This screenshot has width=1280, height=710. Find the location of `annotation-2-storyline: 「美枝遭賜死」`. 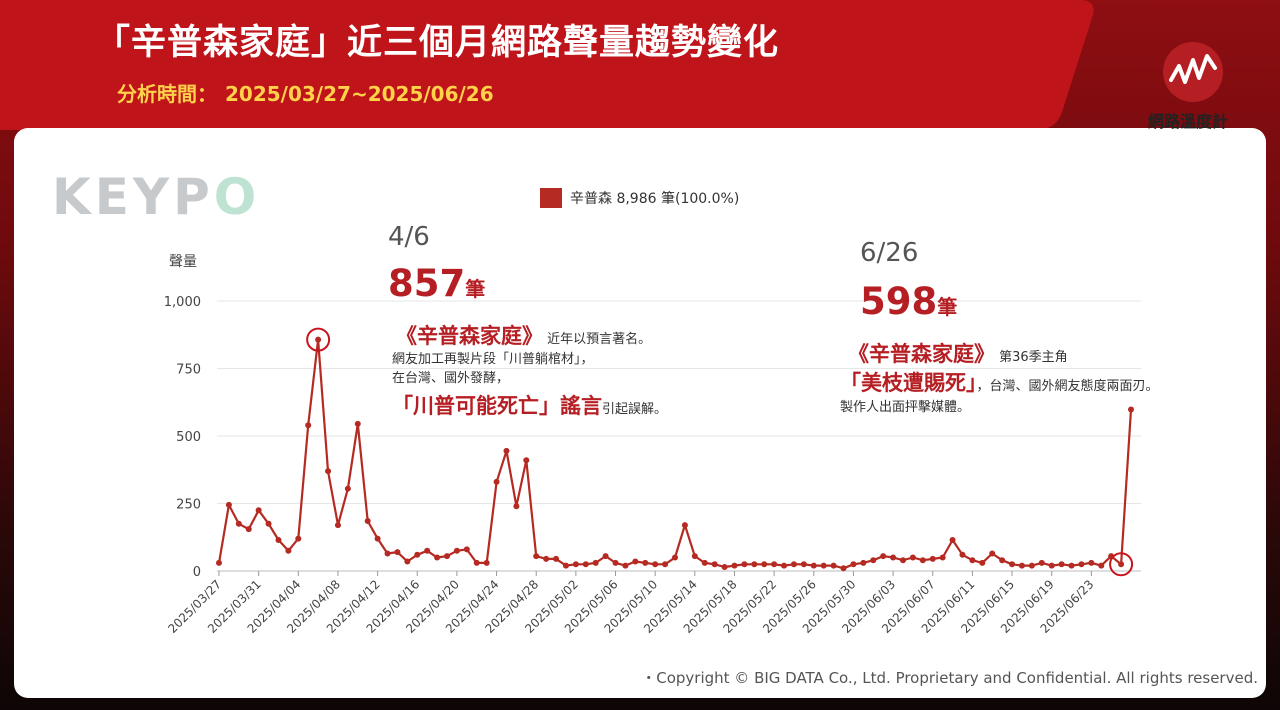

annotation-2-storyline: 「美枝遭賜死」 is located at coordinates (908, 383).